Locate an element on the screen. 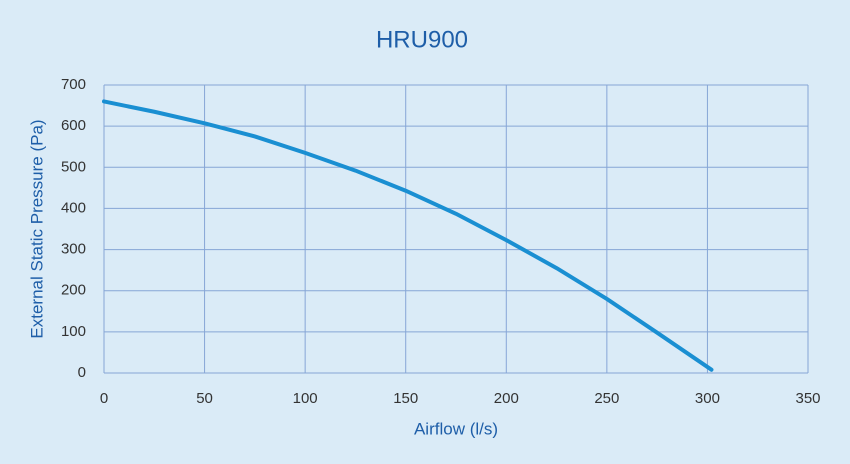  x-tick-label: 150 is located at coordinates (405, 398).